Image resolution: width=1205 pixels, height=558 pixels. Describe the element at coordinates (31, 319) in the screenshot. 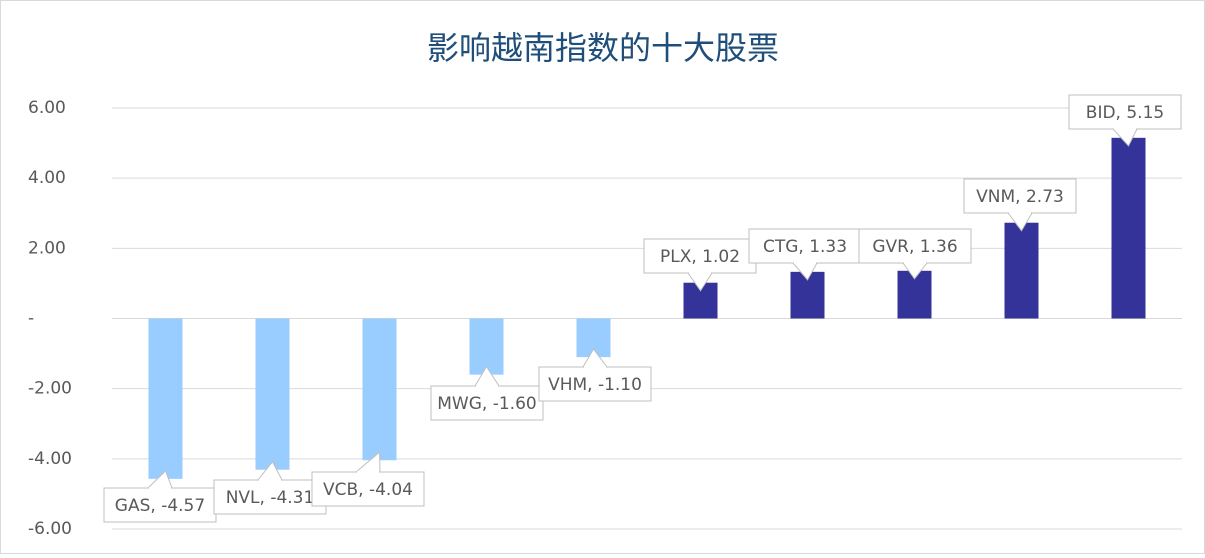

I see `y-tick-label: -` at that location.